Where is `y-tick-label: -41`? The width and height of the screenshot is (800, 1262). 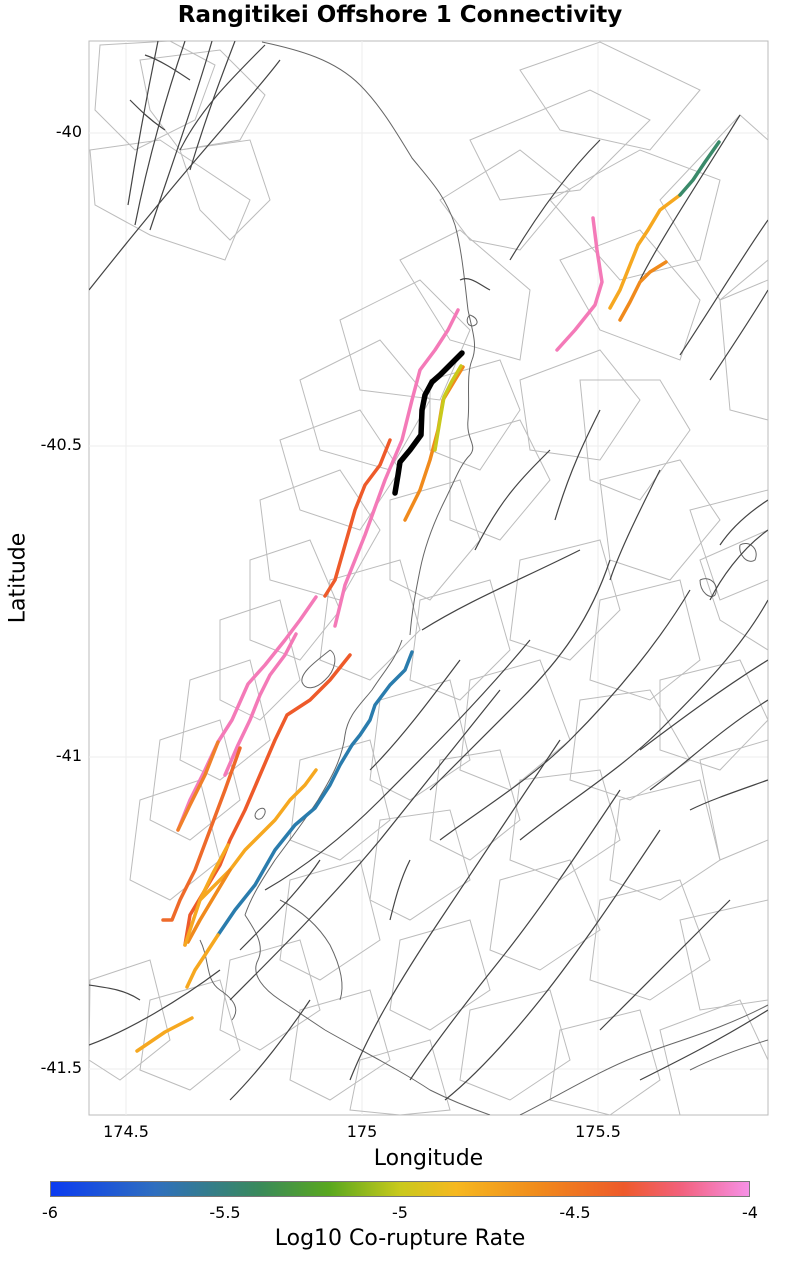 y-tick-label: -41 is located at coordinates (68, 755).